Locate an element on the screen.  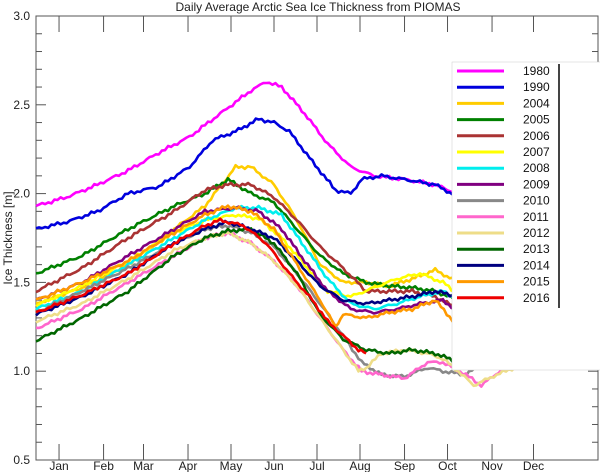
y-tick-label: 0.5 is located at coordinates (21, 460).